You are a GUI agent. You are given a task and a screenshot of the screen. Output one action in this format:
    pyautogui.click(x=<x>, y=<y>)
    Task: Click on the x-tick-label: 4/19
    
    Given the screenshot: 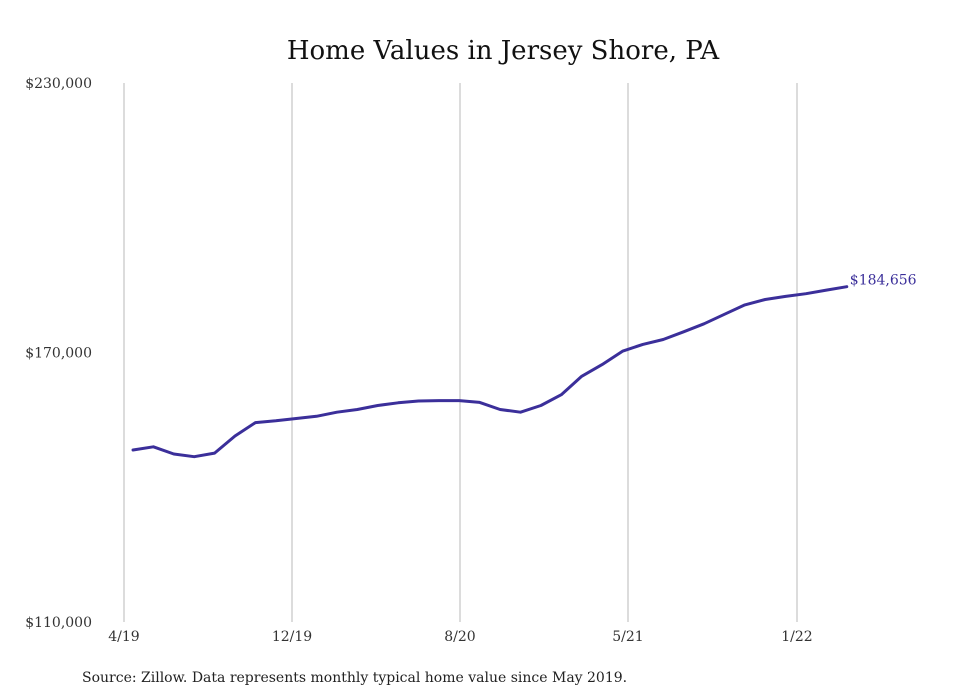 What is the action you would take?
    pyautogui.click(x=123, y=637)
    